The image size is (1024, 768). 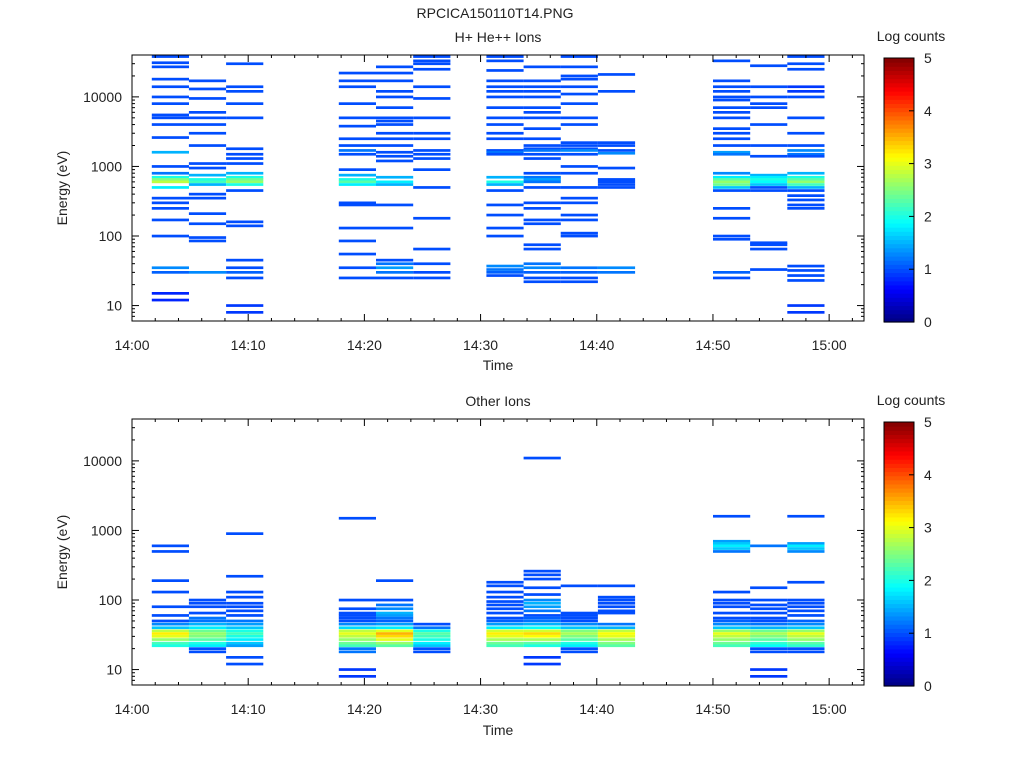 I want to click on colorbar-label: Log counts, so click(x=911, y=36).